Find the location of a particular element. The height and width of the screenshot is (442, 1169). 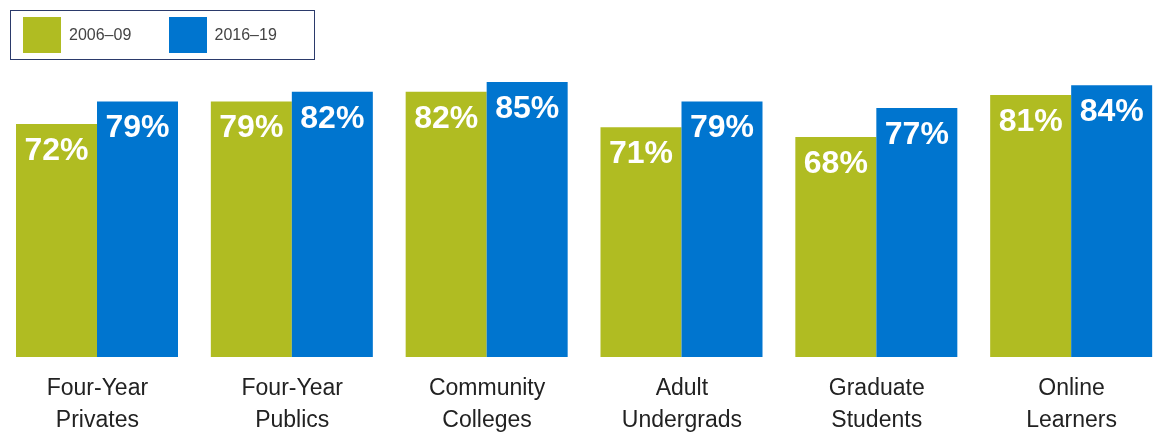

x-tick-label: Adult Undergrads is located at coordinates (682, 403).